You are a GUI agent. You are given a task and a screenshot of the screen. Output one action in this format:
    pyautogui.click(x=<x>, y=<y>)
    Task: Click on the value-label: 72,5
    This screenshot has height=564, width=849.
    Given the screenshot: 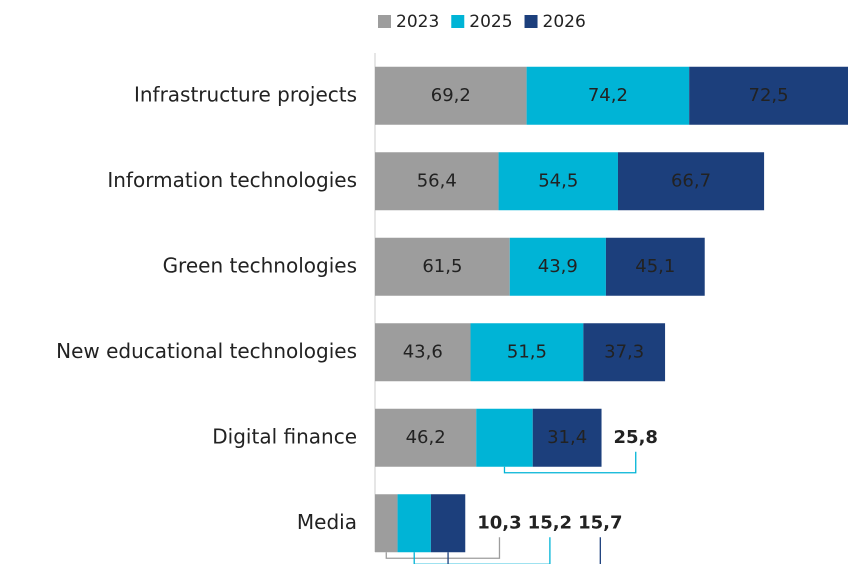 What is the action you would take?
    pyautogui.click(x=769, y=95)
    